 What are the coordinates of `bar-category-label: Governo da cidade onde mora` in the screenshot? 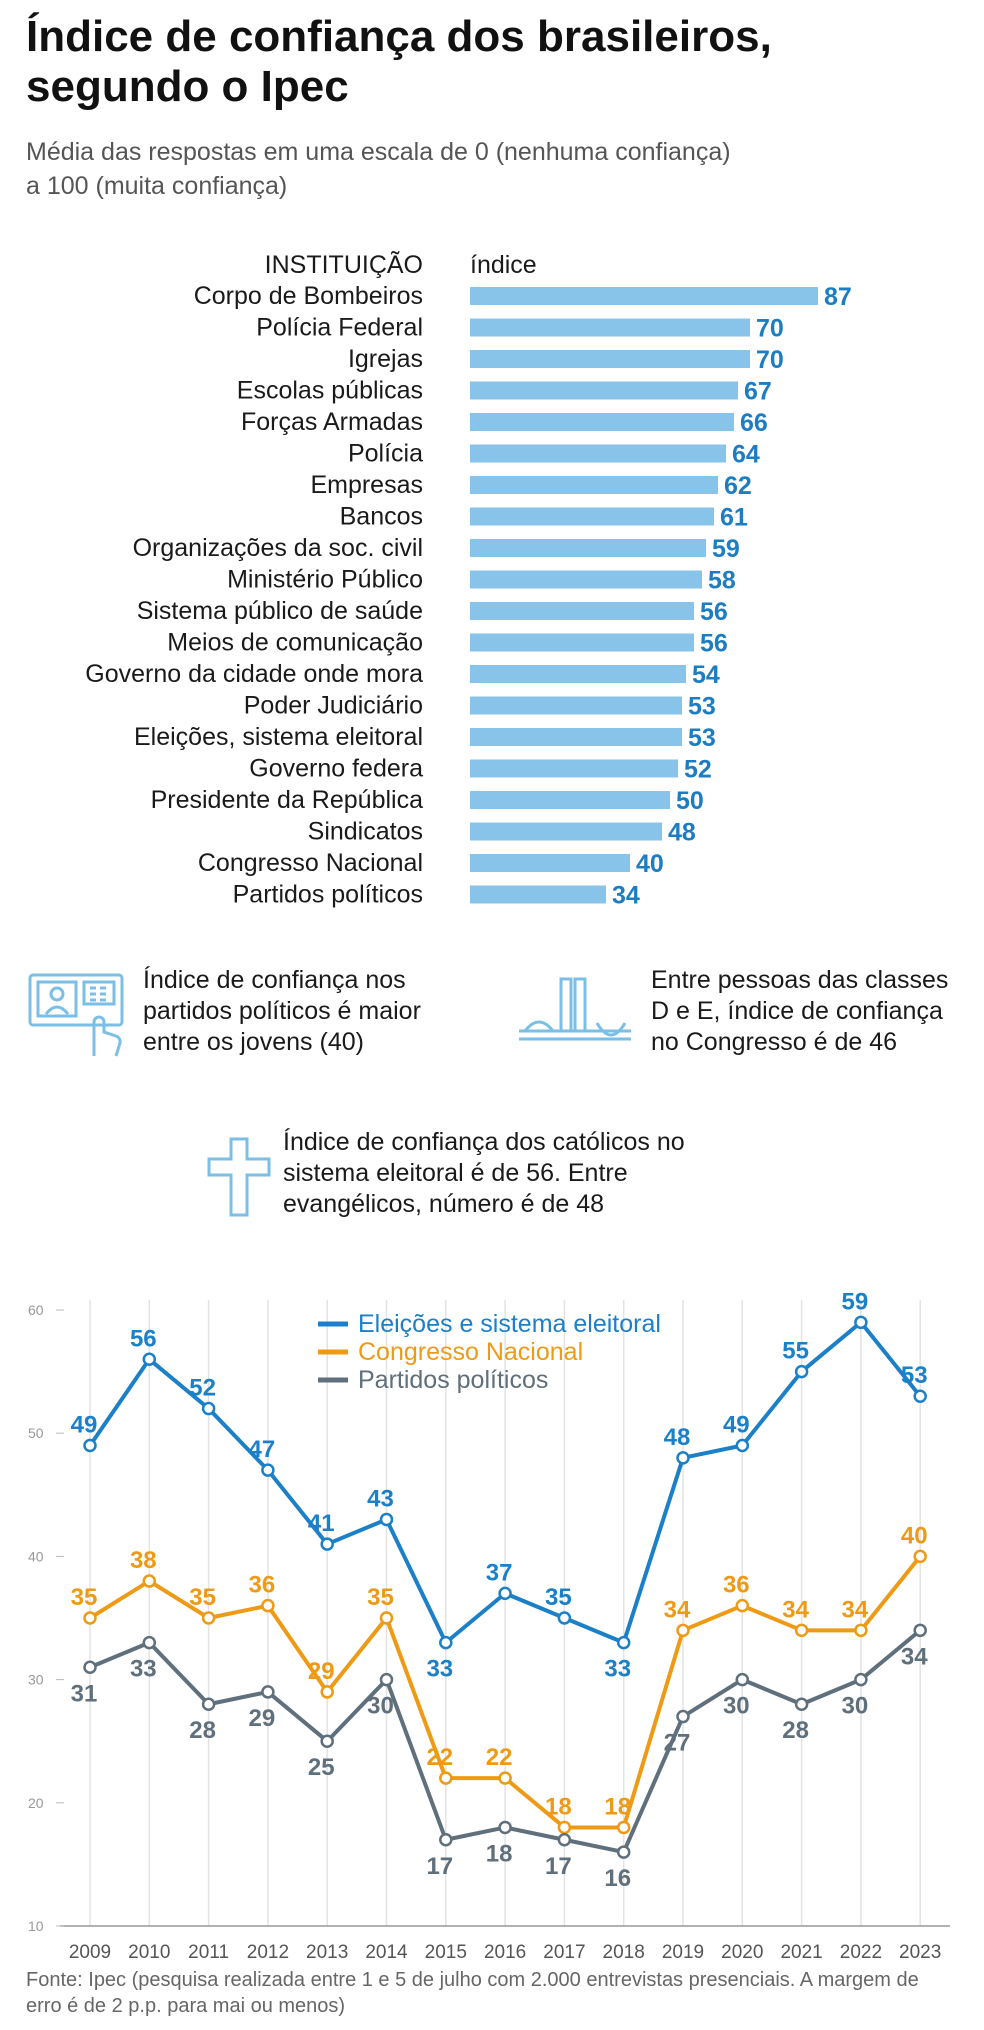 It's located at (254, 674).